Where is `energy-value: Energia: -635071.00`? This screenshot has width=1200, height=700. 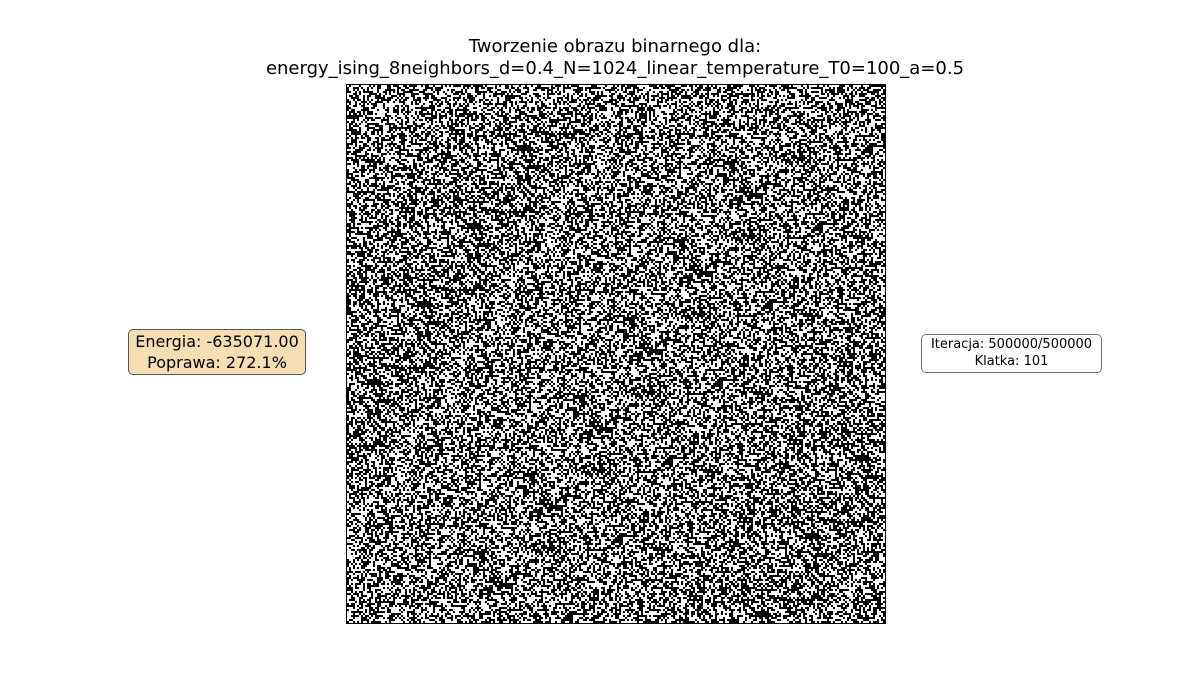 energy-value: Energia: -635071.00 is located at coordinates (217, 341).